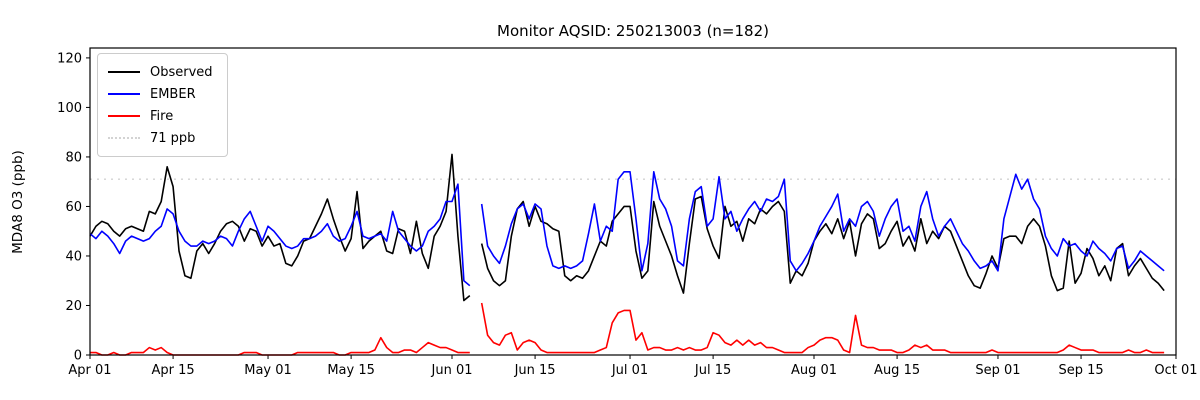 The image size is (1200, 400). What do you see at coordinates (181, 72) in the screenshot?
I see `legend-item-label: Observed` at bounding box center [181, 72].